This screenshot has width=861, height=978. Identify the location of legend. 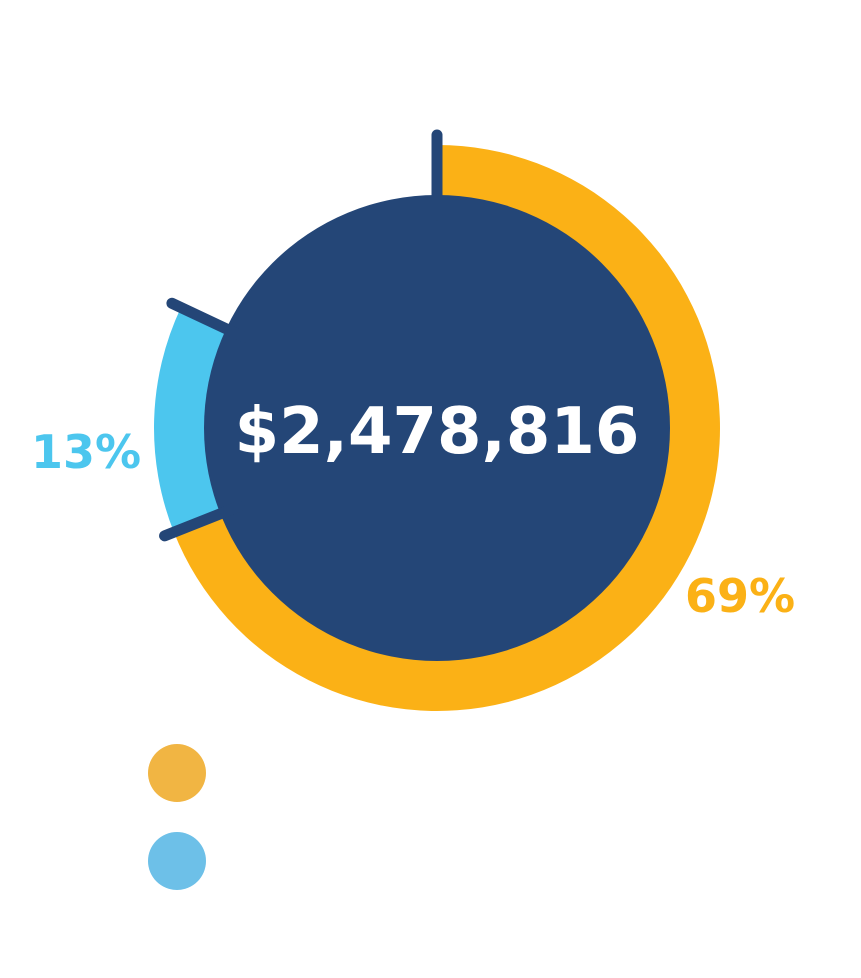
(177, 817).